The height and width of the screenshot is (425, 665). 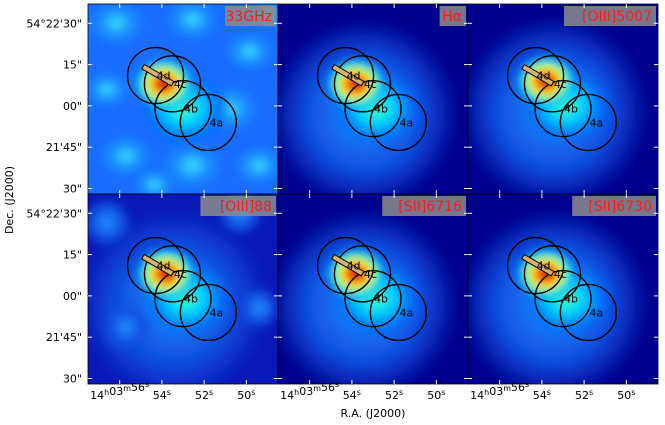 I want to click on svg-text: [SII]6716, so click(x=430, y=207).